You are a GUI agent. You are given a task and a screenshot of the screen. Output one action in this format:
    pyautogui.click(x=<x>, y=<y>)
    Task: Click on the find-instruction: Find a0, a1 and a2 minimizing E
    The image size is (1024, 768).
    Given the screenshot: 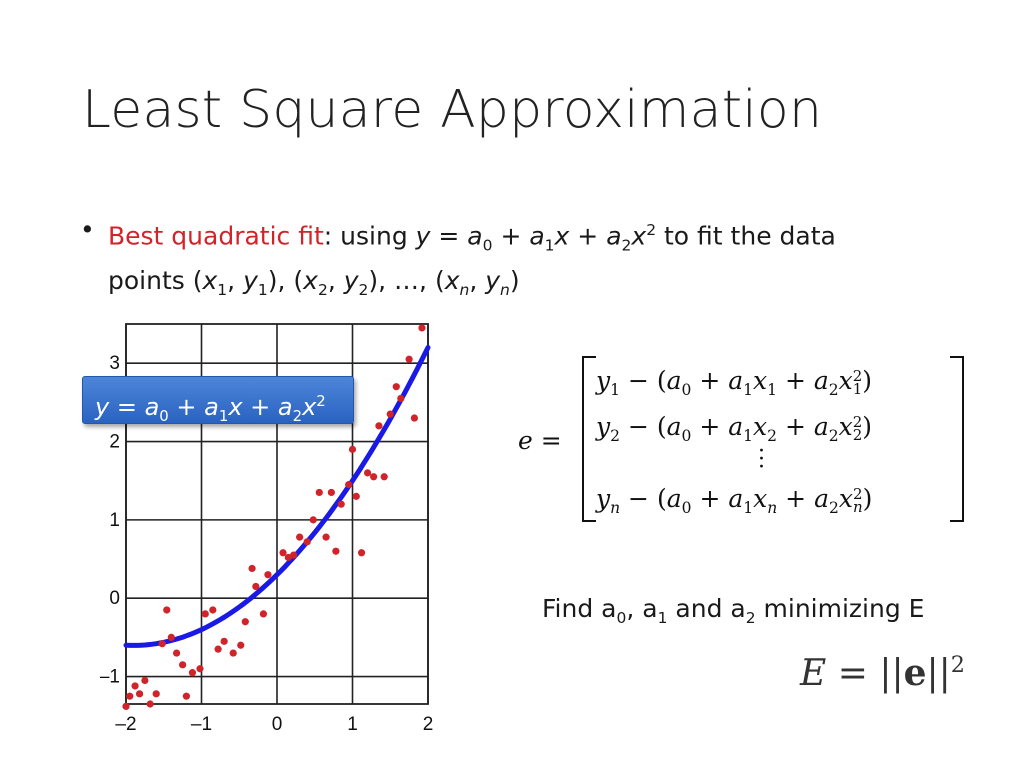 What is the action you would take?
    pyautogui.click(x=733, y=610)
    